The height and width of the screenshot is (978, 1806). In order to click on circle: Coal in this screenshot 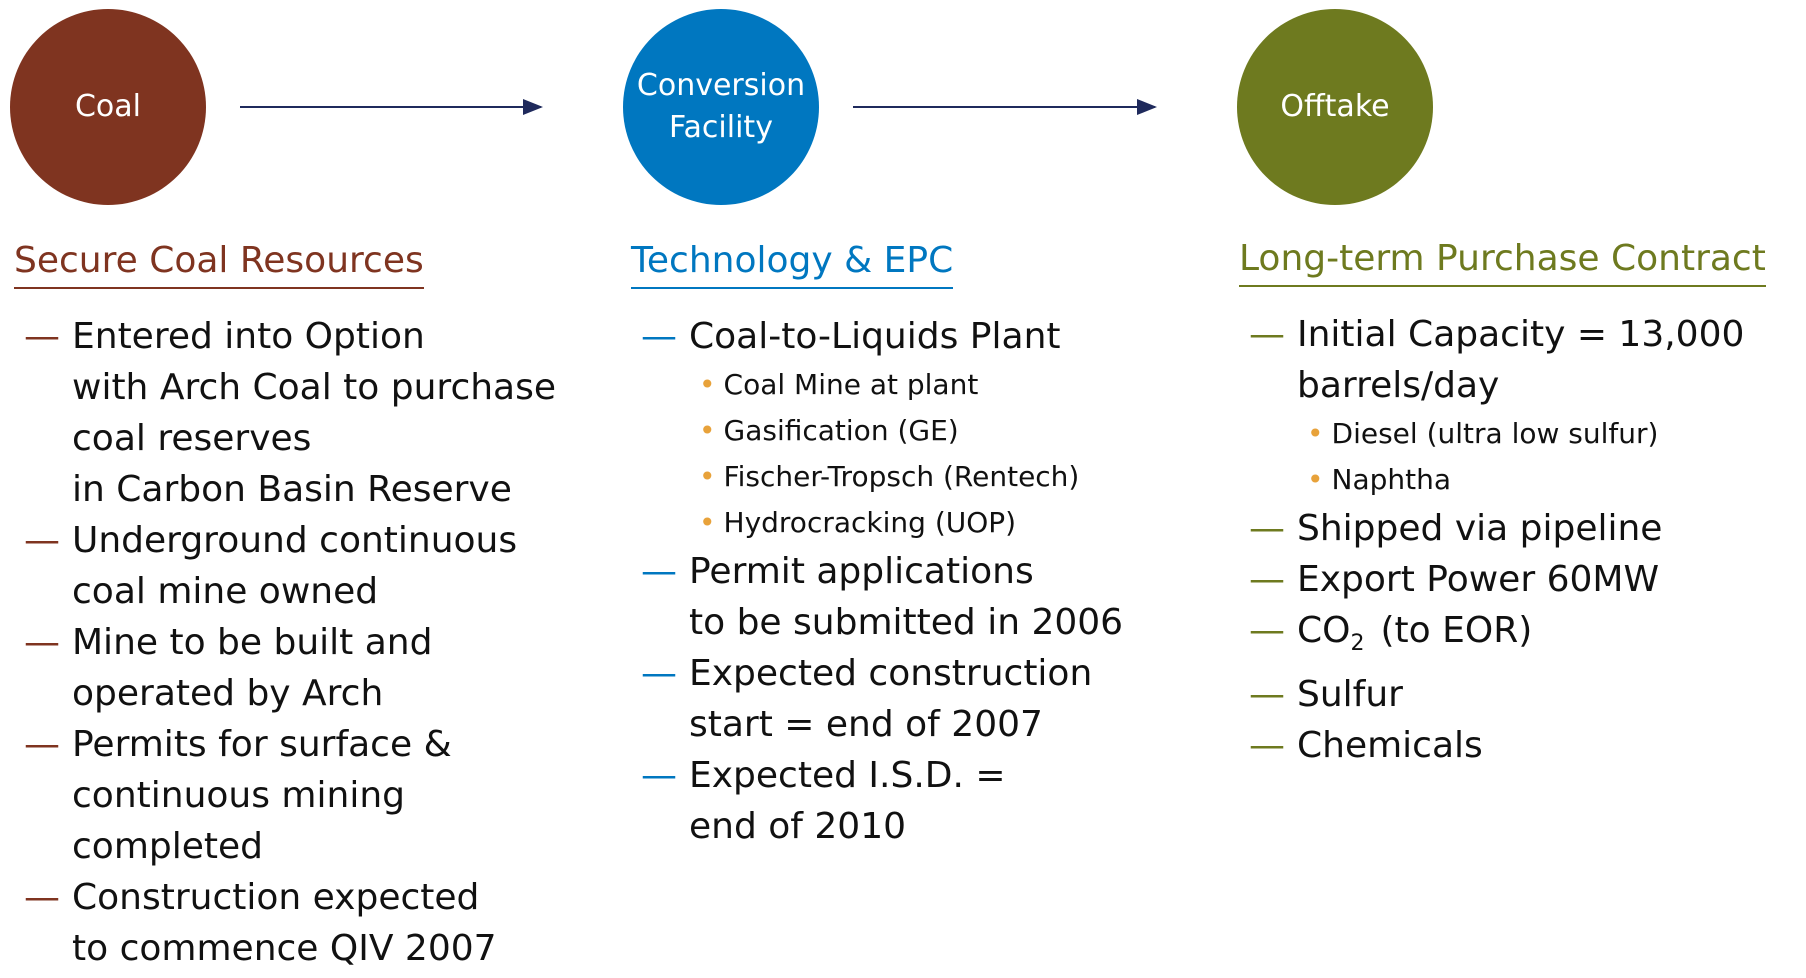, I will do `click(108, 107)`.